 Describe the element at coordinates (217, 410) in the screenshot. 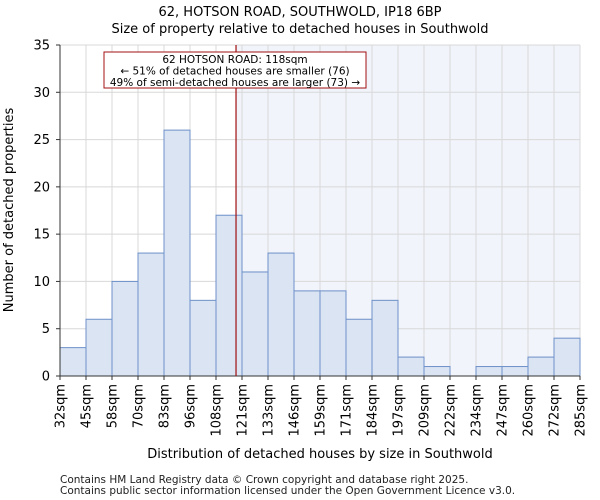

I see `x-tick-label: 108sqm` at that location.